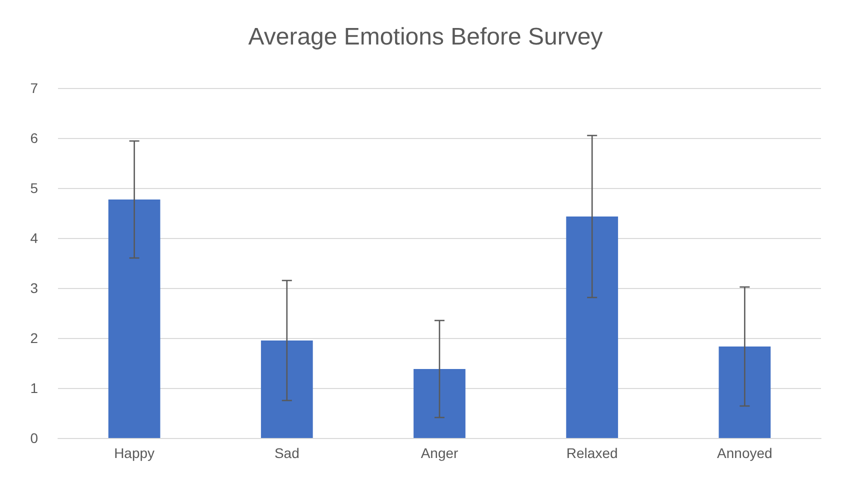  I want to click on y-tick-label: 6, so click(34, 138).